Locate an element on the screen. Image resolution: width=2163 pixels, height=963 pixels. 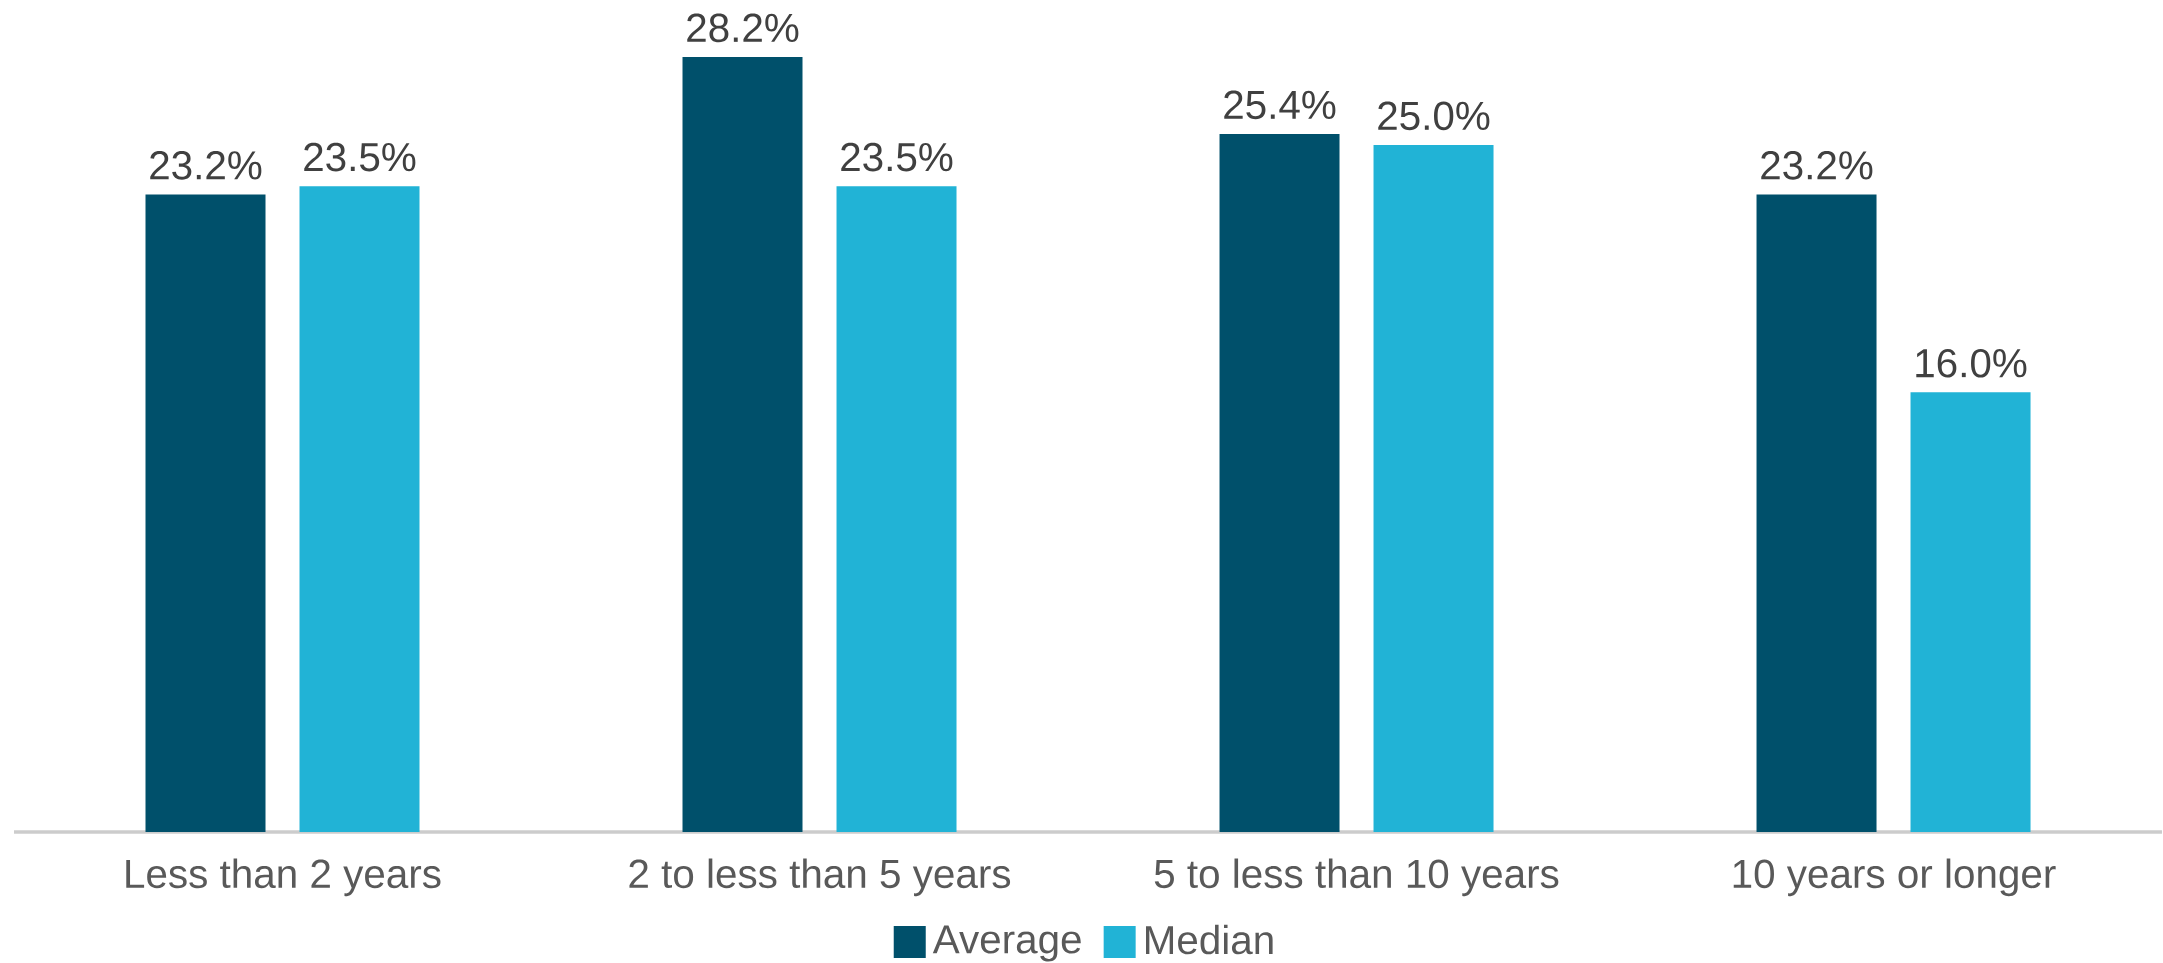
data-label: 16.0% is located at coordinates (1971, 363).